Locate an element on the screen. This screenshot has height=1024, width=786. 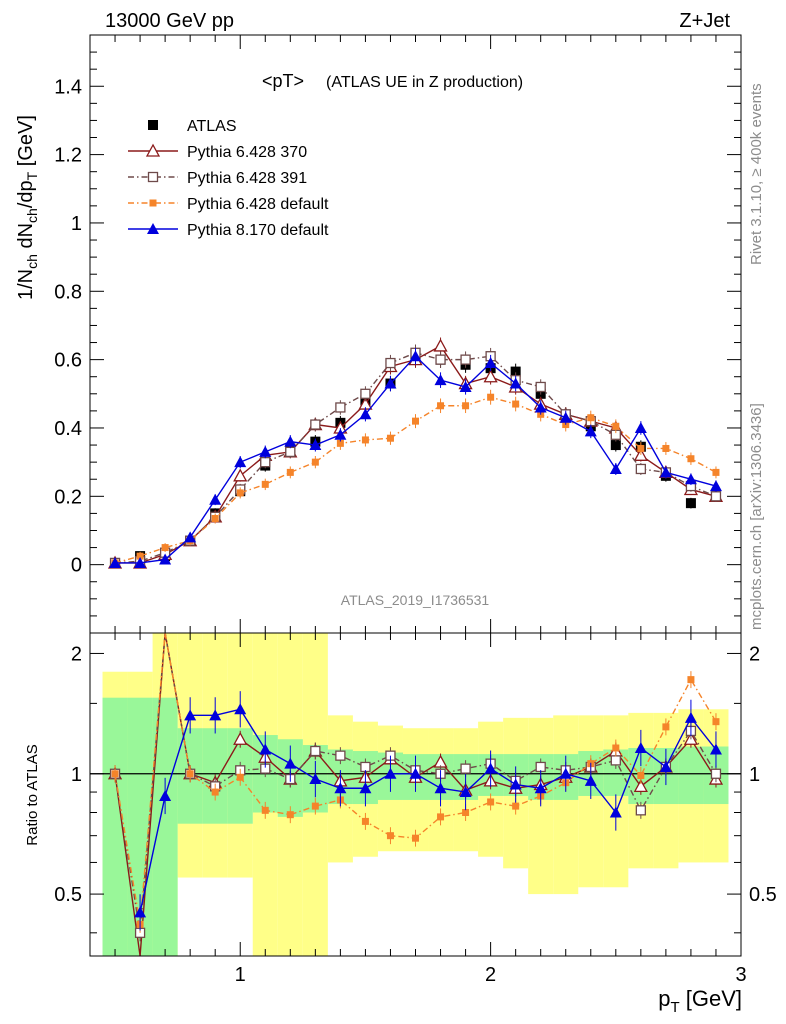
rivet-label: Rivet 3.1.10, ≥ 400k events is located at coordinates (756, 174).